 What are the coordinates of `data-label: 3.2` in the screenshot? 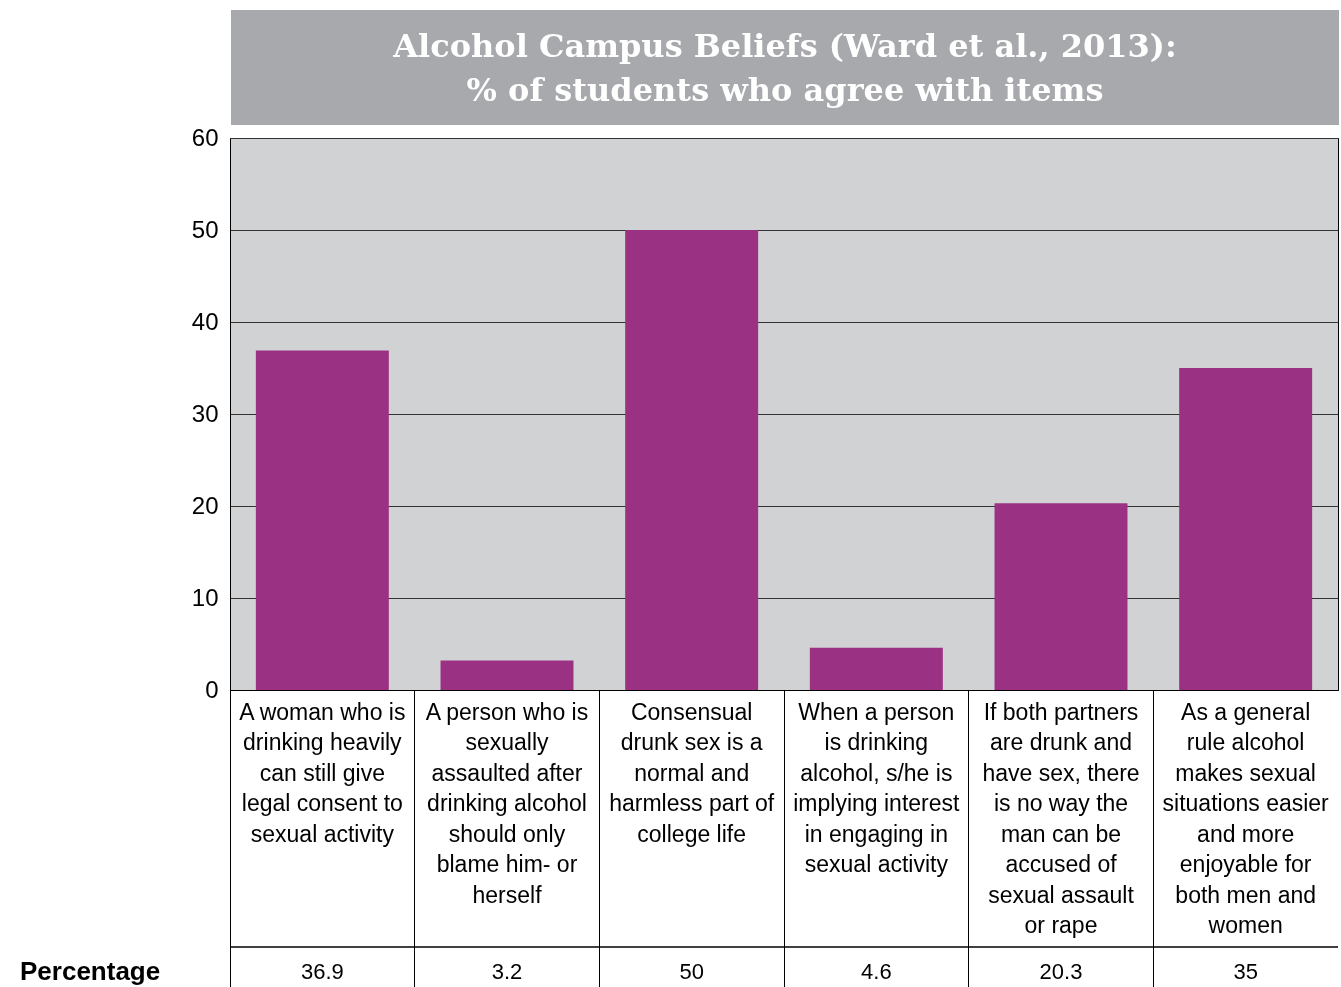 It's located at (507, 971).